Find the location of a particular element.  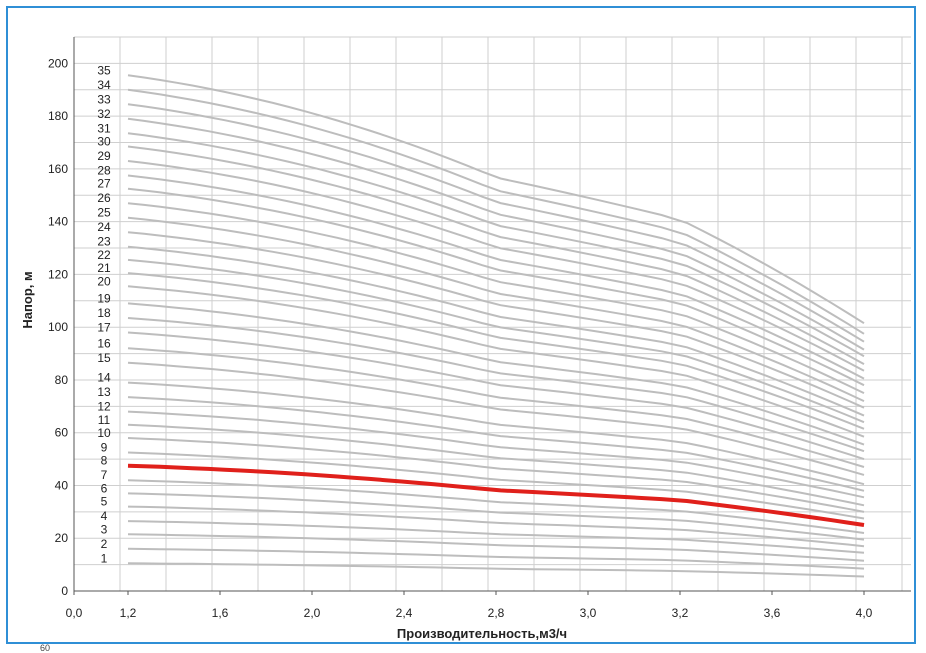

curve-label: 19 is located at coordinates (104, 298).